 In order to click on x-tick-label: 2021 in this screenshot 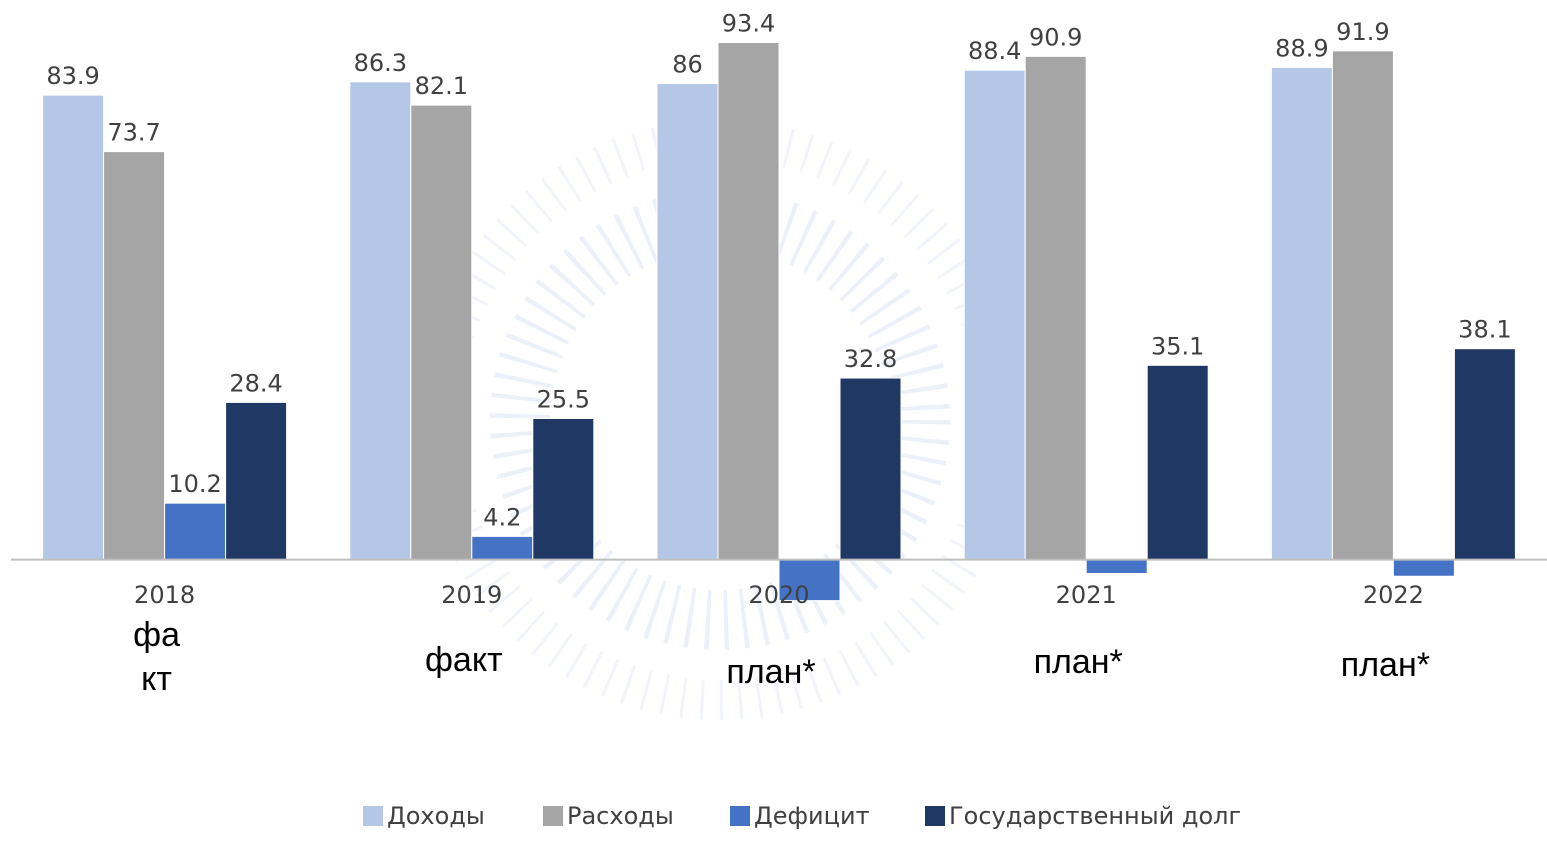, I will do `click(1086, 595)`.